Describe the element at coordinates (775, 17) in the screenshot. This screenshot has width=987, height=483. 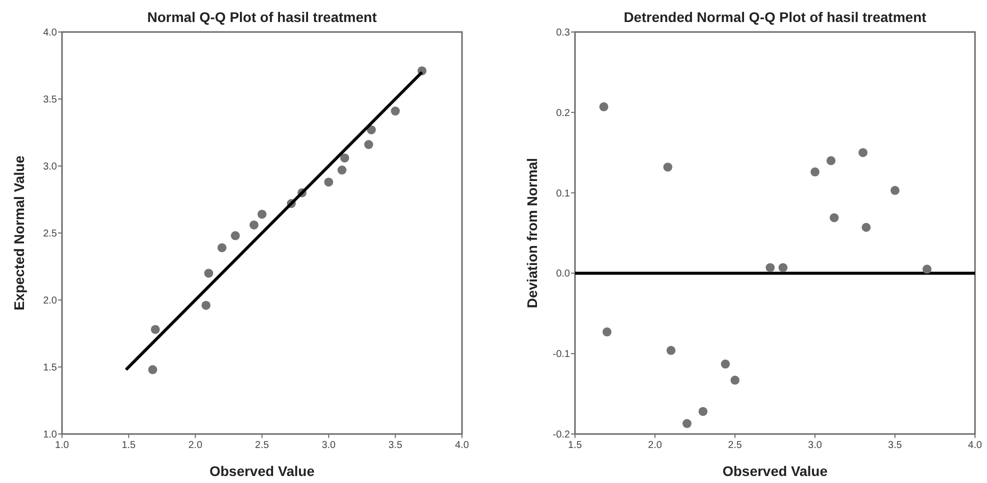
I see `chart-title: Detrended Normal Q-Q Plot of hasil treatment` at that location.